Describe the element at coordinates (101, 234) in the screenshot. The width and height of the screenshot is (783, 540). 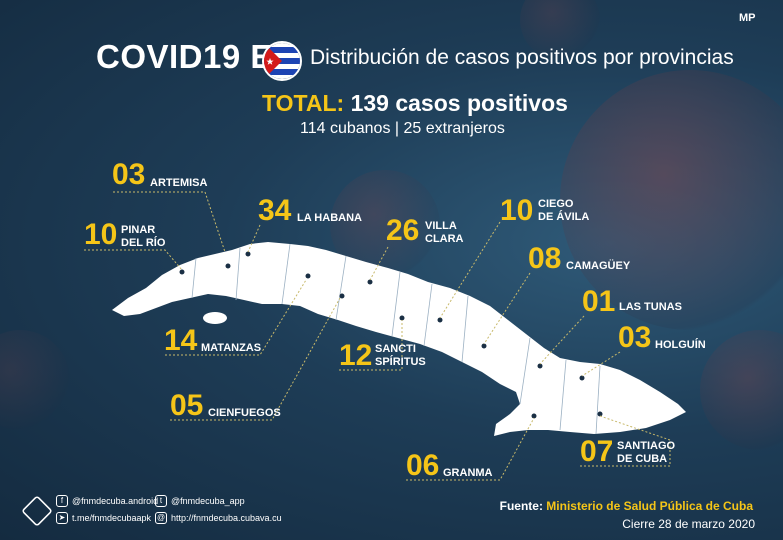
I see `count-pinar: 10` at that location.